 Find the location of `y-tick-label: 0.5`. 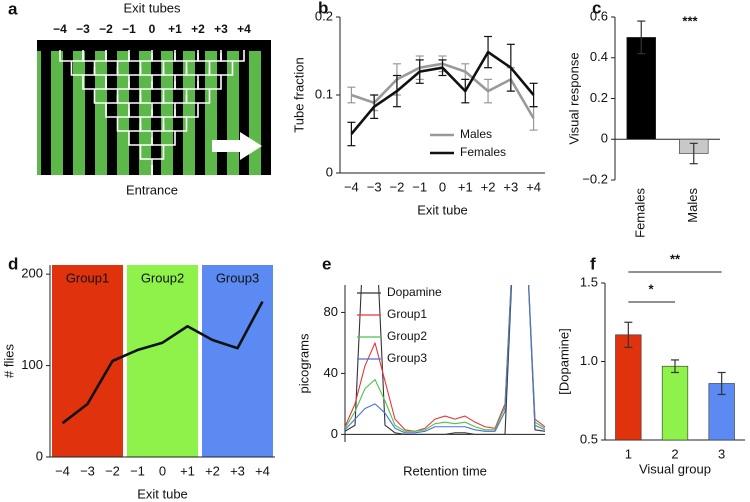

y-tick-label: 0.5 is located at coordinates (589, 438).